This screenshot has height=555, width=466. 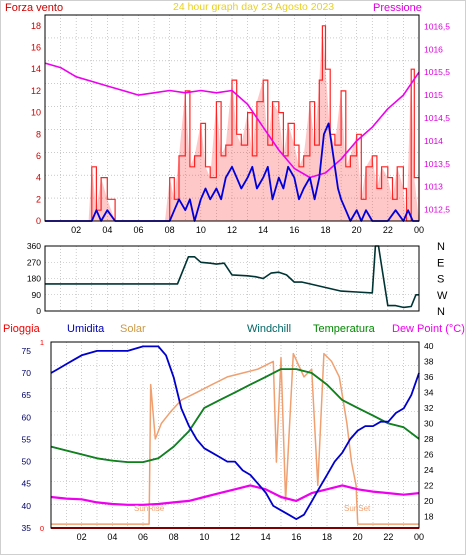 What do you see at coordinates (433, 49) in the screenshot?
I see `pressure-tick-1016: 1016` at bounding box center [433, 49].